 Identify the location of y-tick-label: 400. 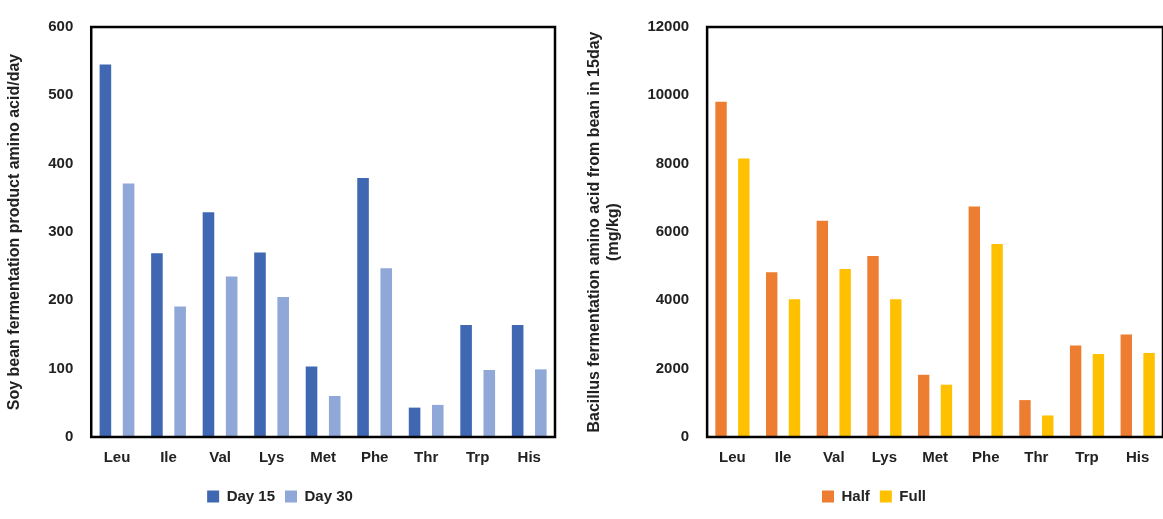
(61, 162).